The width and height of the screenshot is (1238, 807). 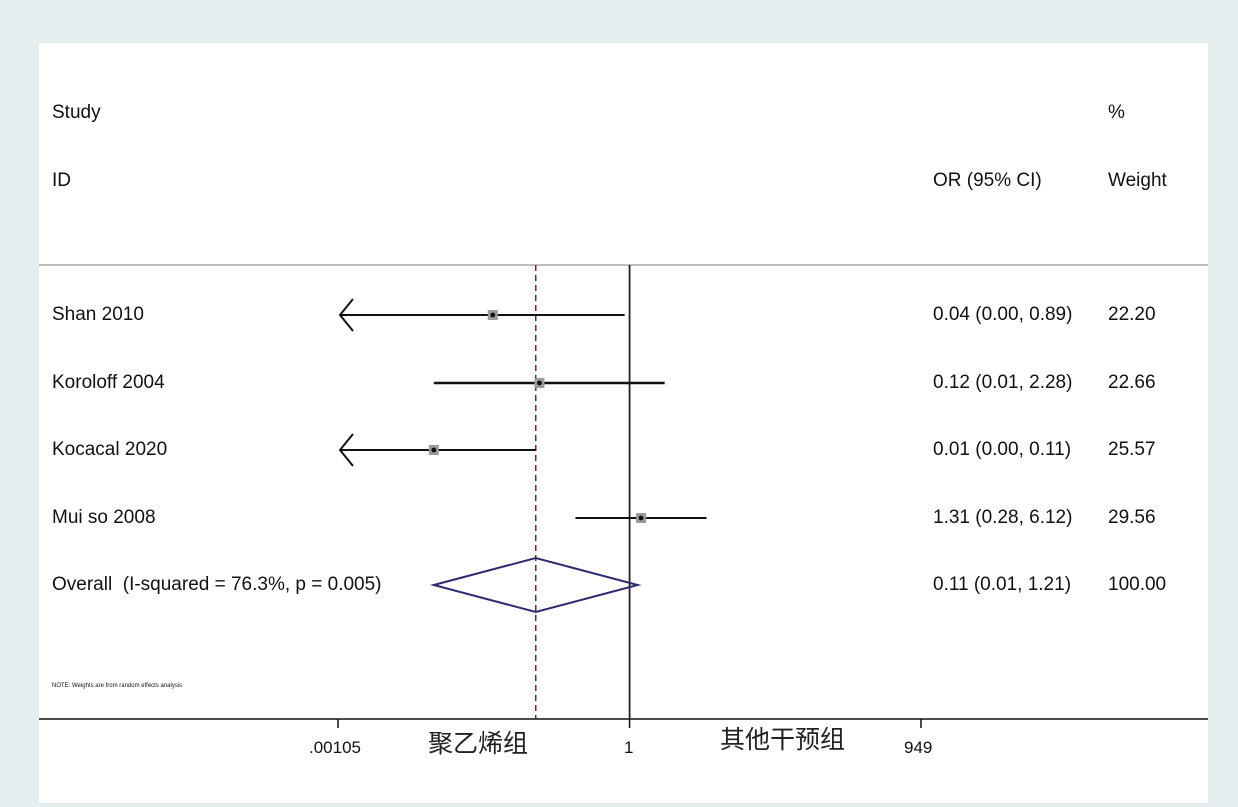 What do you see at coordinates (108, 382) in the screenshot?
I see `study-label: Koroloff 2004` at bounding box center [108, 382].